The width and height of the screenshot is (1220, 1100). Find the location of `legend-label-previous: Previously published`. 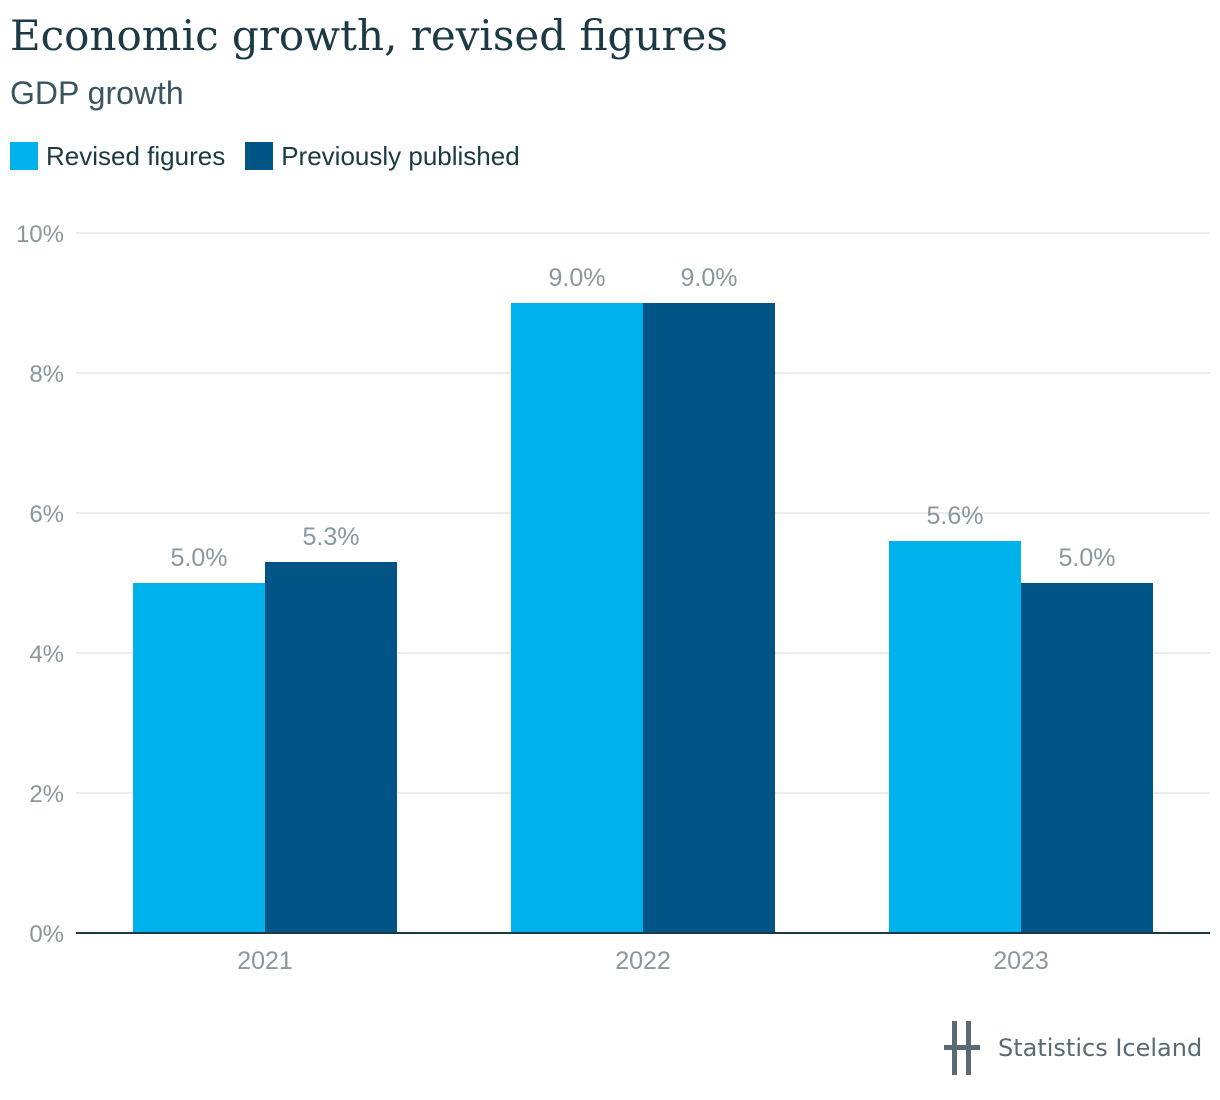

legend-label-previous: Previously published is located at coordinates (400, 155).